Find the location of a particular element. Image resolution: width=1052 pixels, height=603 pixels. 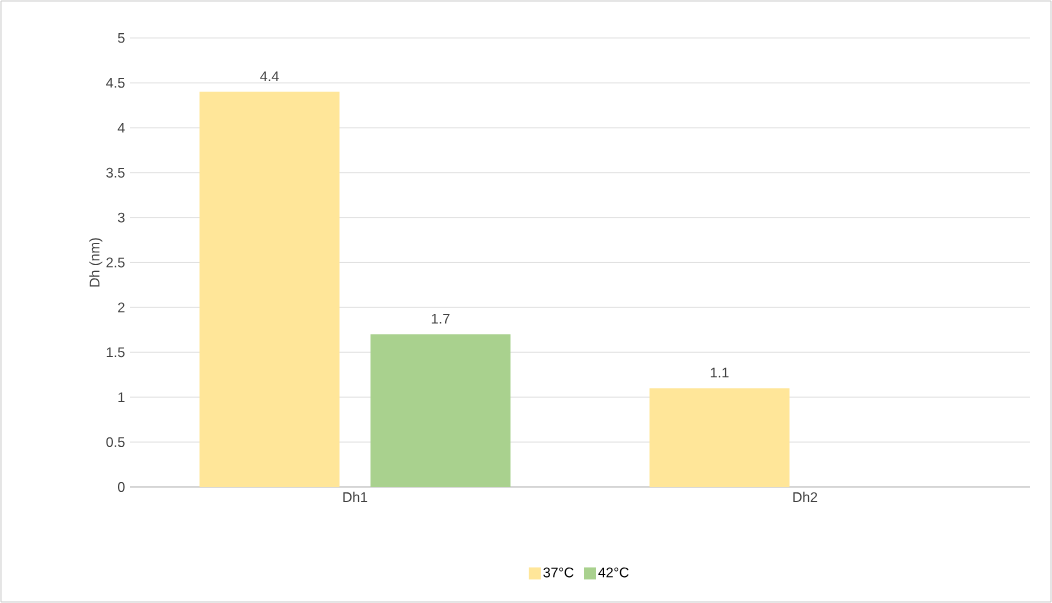

y-tick-label: 2 is located at coordinates (121, 307).